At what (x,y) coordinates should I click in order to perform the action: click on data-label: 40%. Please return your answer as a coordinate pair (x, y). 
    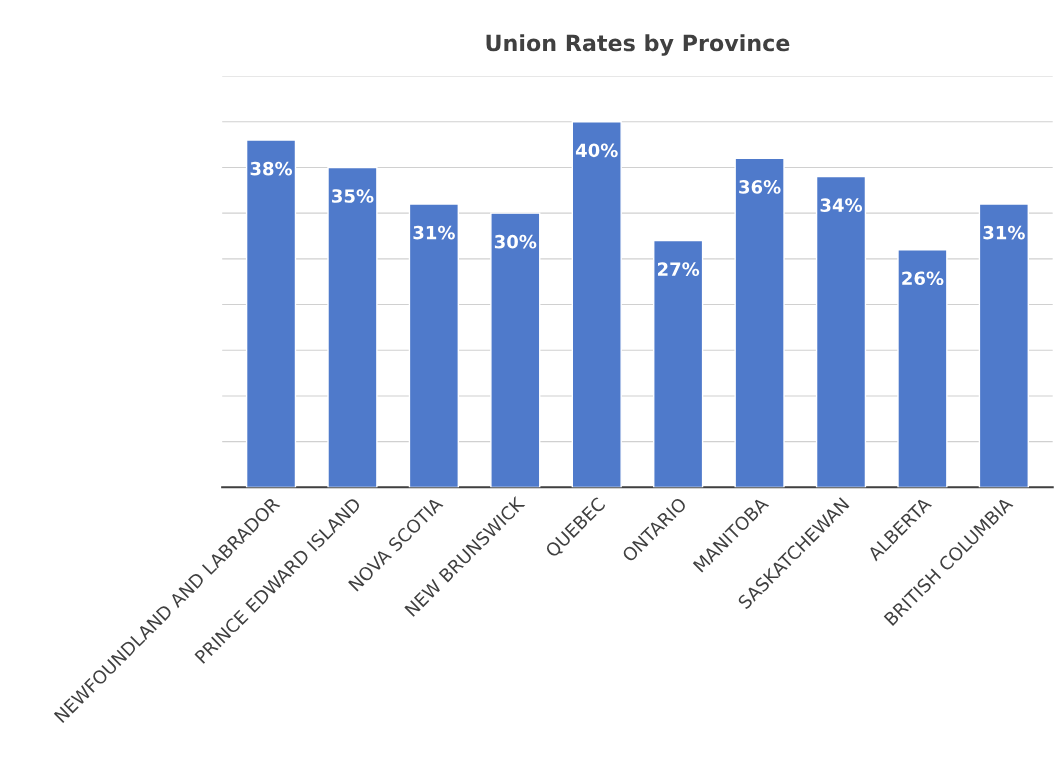
    Looking at the image, I should click on (596, 150).